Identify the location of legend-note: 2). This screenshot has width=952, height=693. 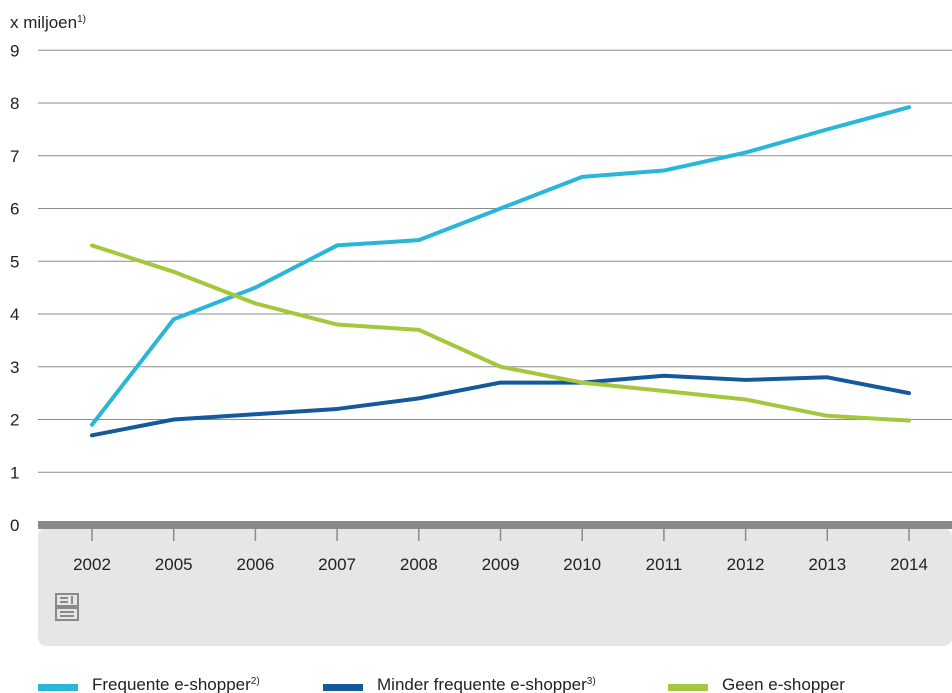
(255, 681).